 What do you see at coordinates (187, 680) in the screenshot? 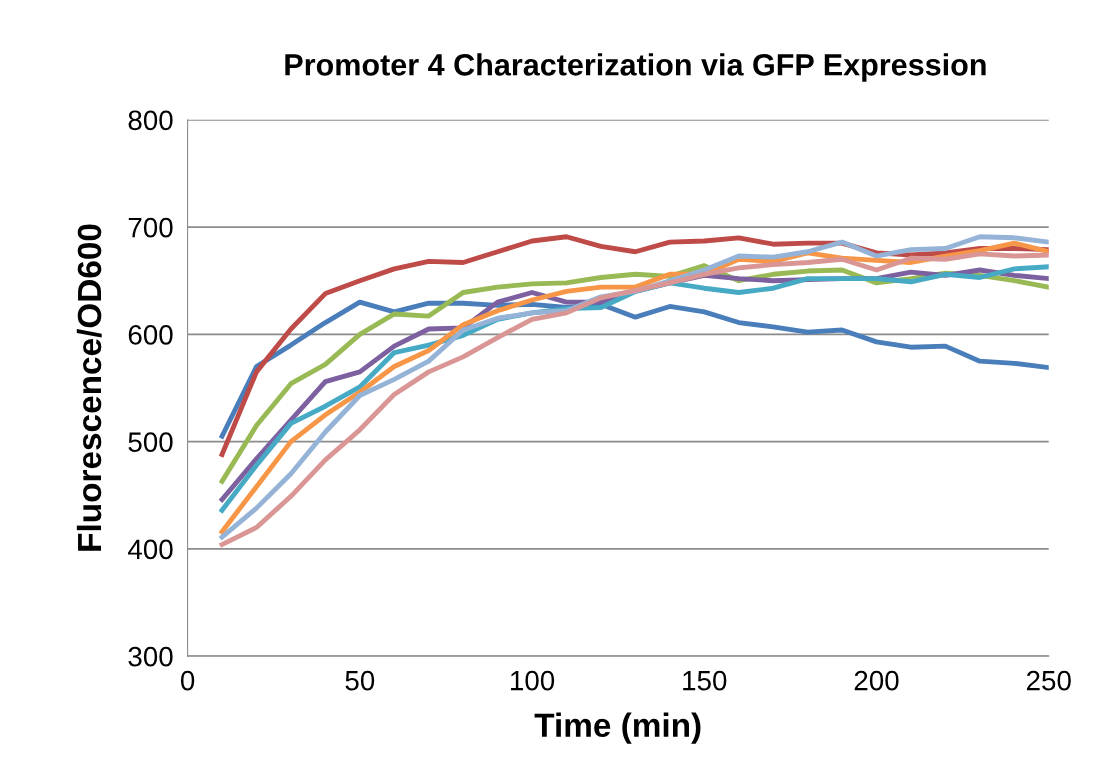
I see `x-tick-label: 0` at bounding box center [187, 680].